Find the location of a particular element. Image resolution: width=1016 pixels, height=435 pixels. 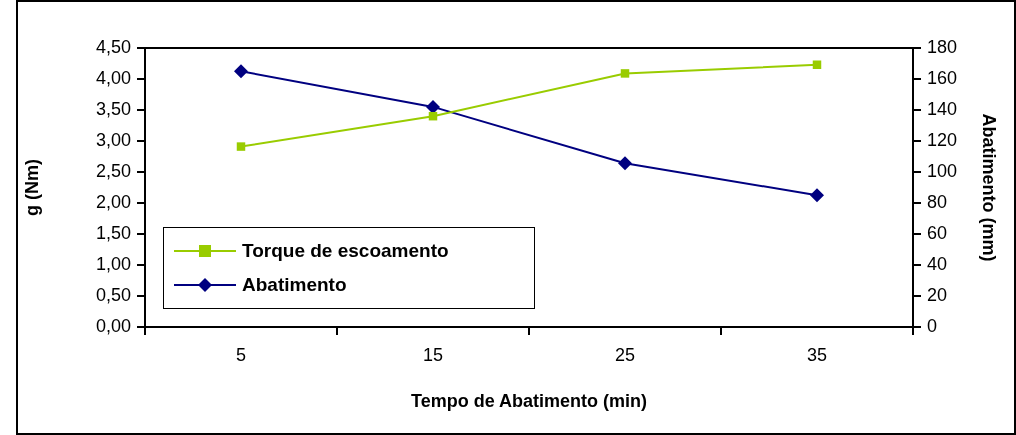

x-tick-label: 25 is located at coordinates (625, 354).